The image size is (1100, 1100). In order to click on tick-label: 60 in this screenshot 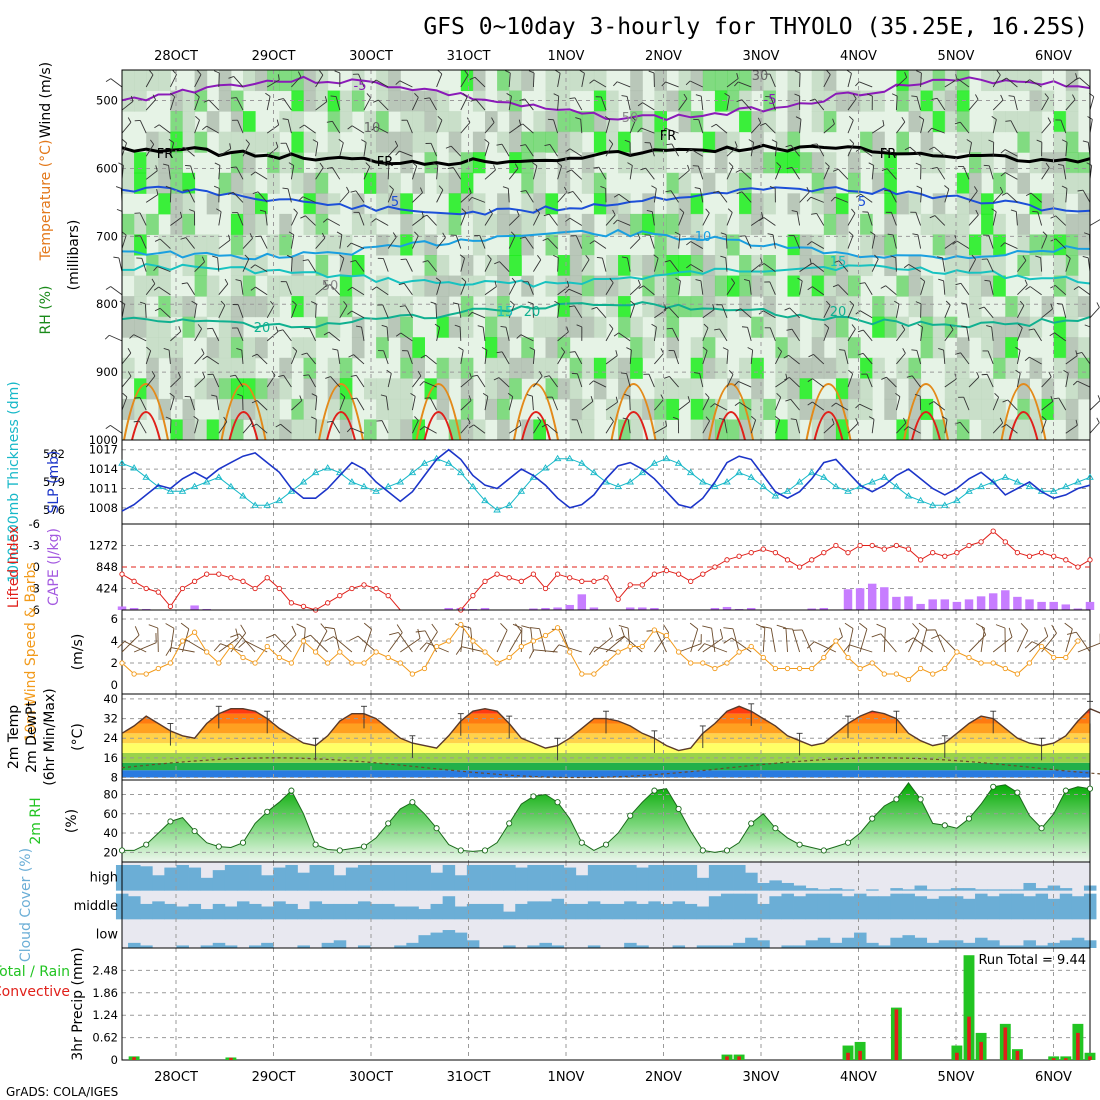, I will do `click(110, 814)`.